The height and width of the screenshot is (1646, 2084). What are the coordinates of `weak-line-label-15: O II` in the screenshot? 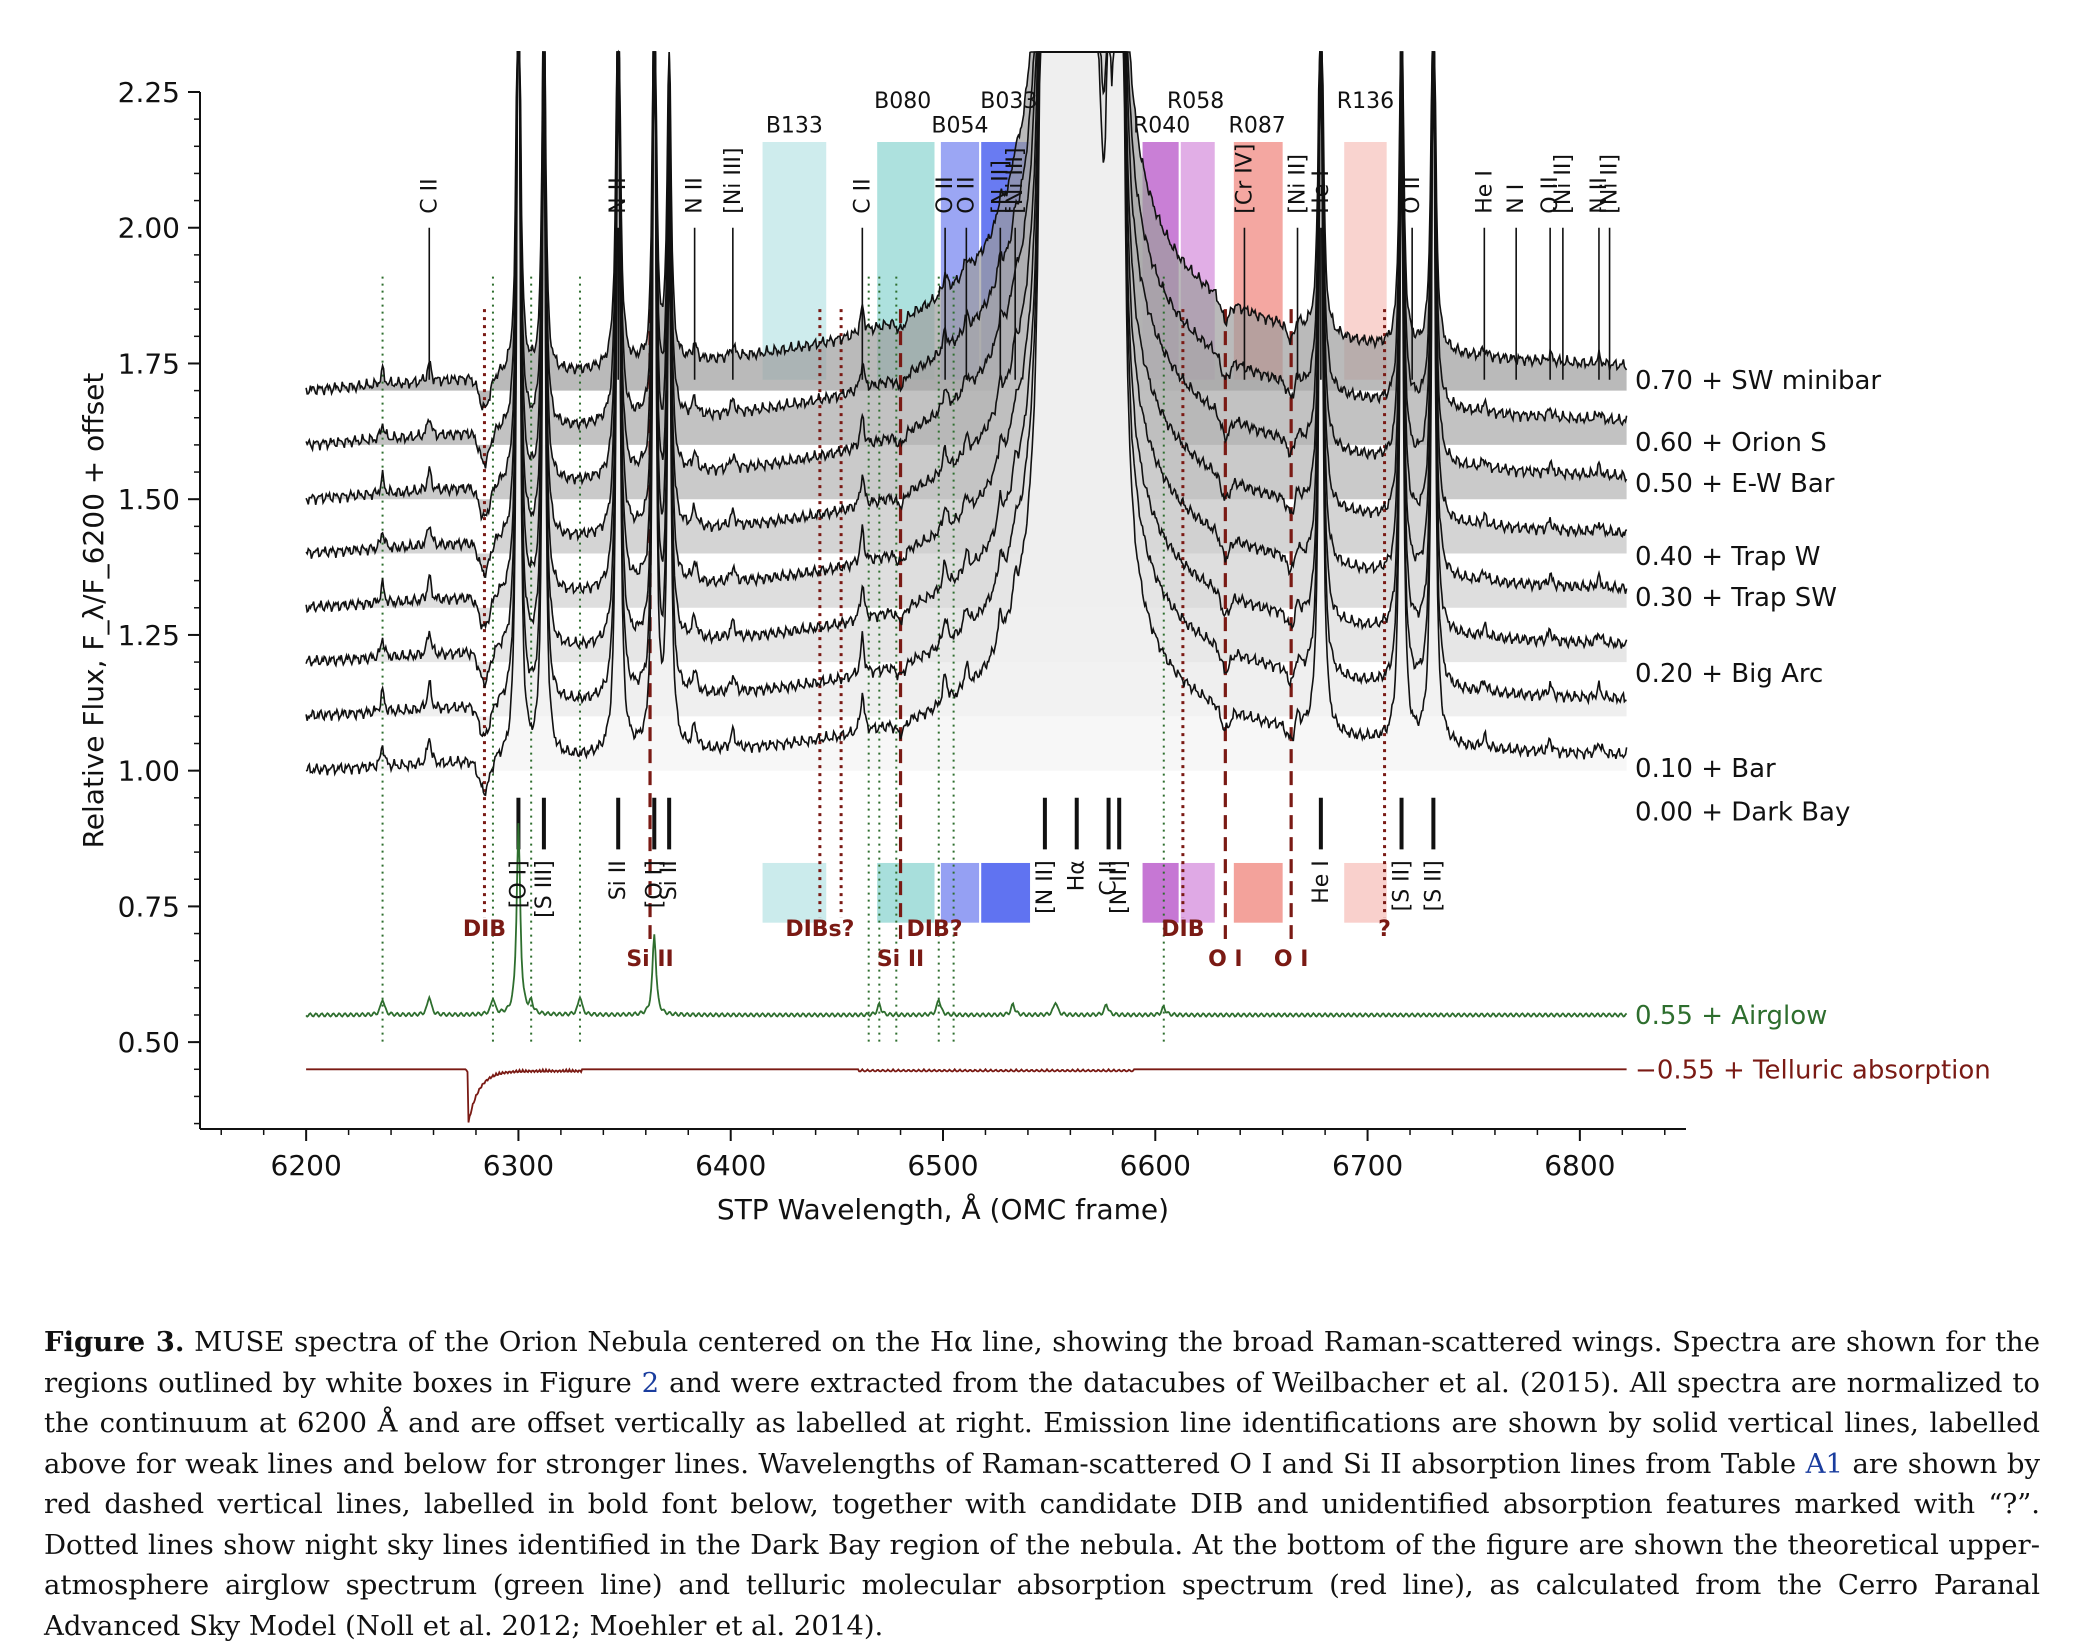 It's located at (1550, 194).